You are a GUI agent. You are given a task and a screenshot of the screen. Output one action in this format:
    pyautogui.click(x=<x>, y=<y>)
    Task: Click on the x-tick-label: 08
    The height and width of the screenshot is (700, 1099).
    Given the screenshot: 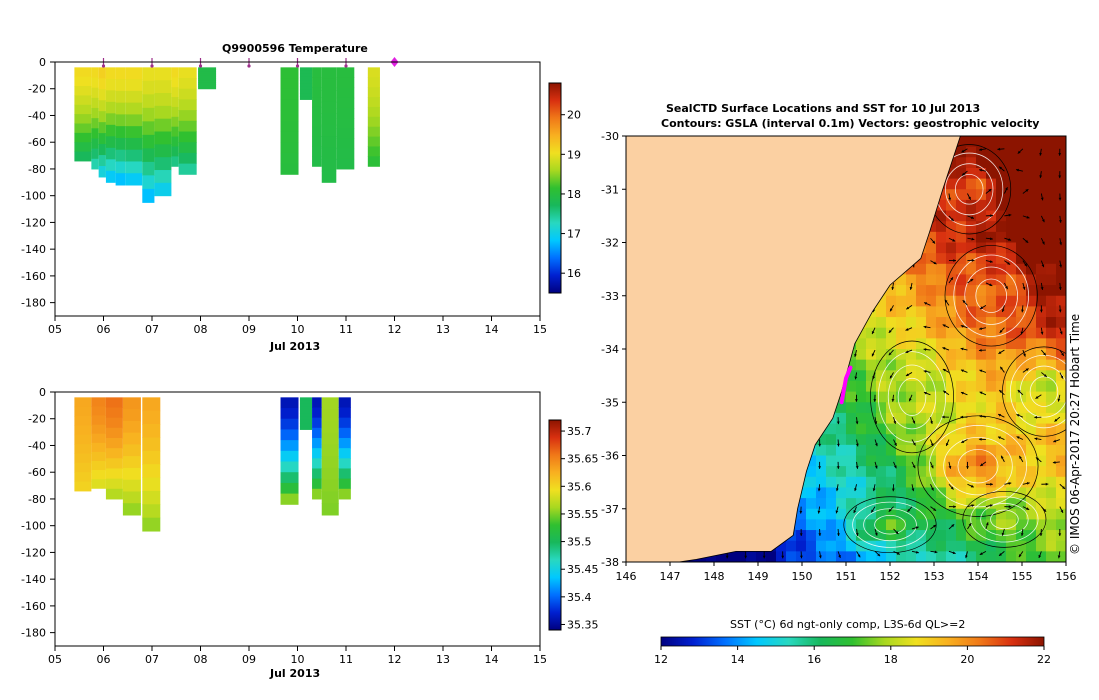 What is the action you would take?
    pyautogui.click(x=201, y=659)
    